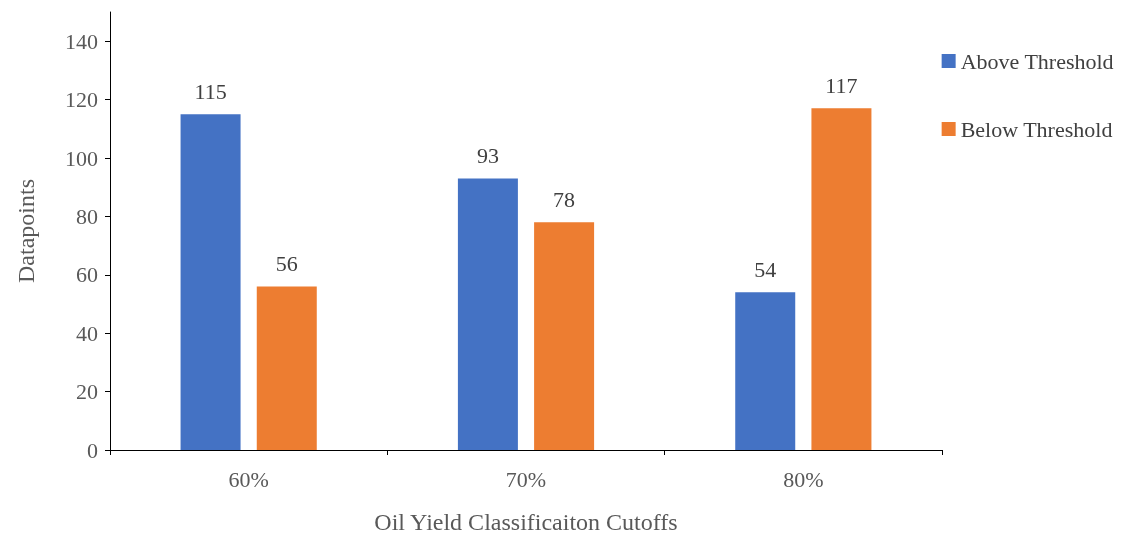 The height and width of the screenshot is (540, 1124). I want to click on y-tick-label: 120, so click(81, 100).